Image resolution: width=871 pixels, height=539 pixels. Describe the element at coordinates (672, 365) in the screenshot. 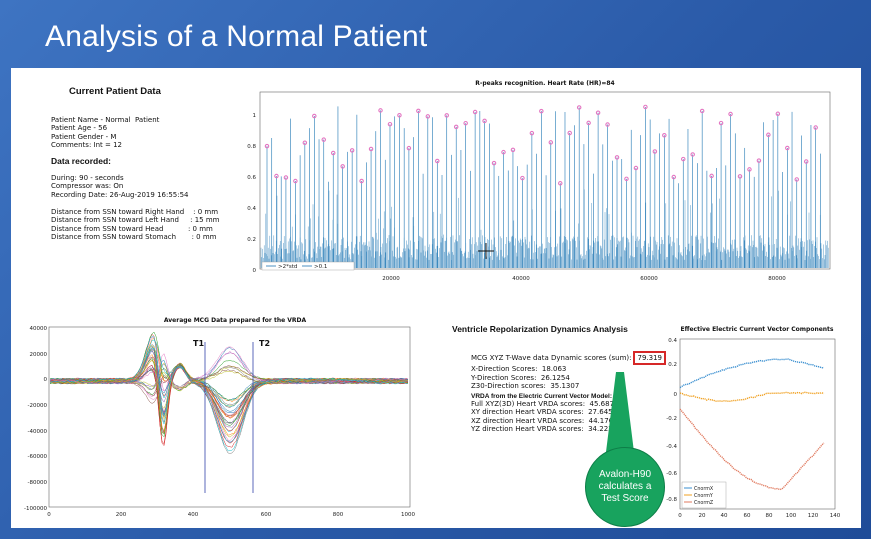

I see `vector-ytick: 0.2` at that location.